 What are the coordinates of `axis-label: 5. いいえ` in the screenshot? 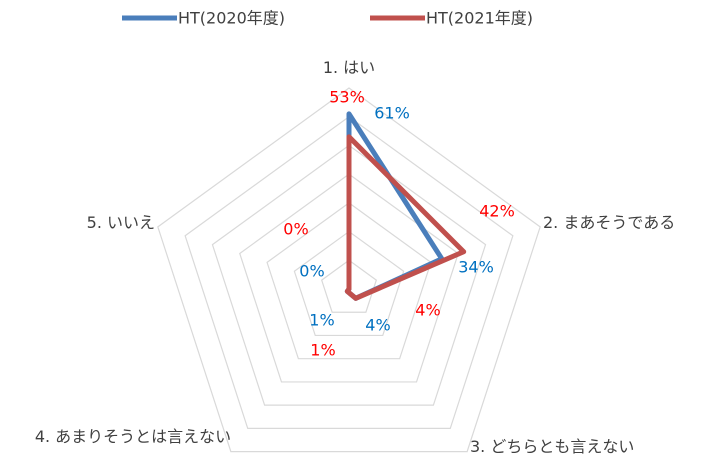 It's located at (120, 222).